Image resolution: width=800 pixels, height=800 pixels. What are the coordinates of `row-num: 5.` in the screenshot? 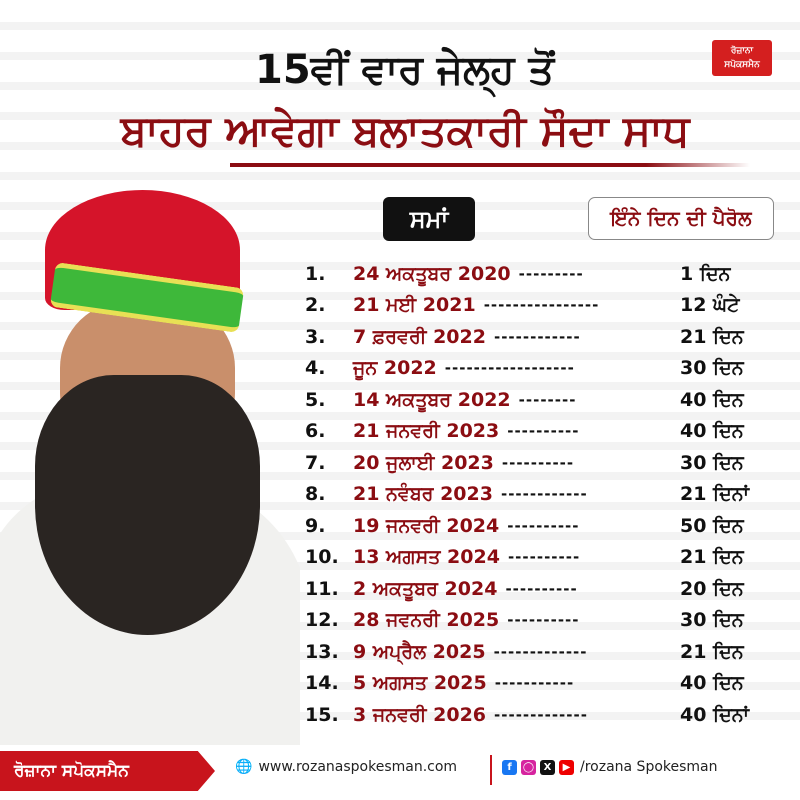 It's located at (315, 399).